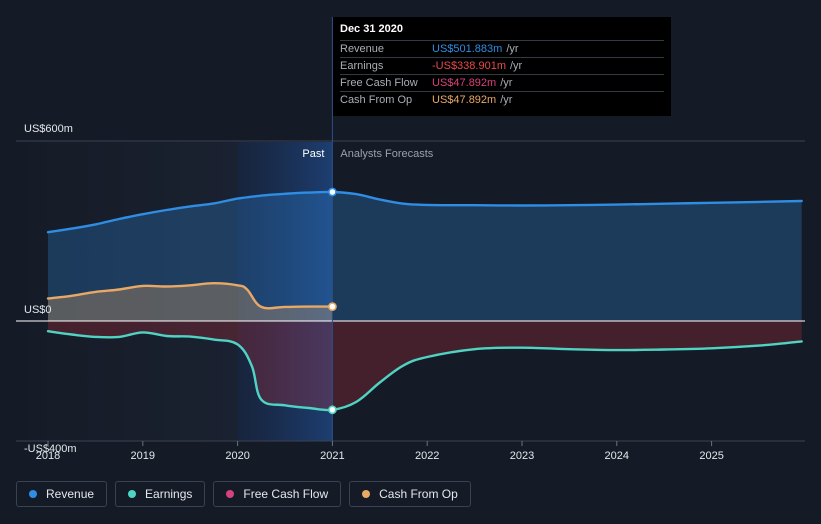  What do you see at coordinates (467, 49) in the screenshot?
I see `tooltip-value: US$501.883m` at bounding box center [467, 49].